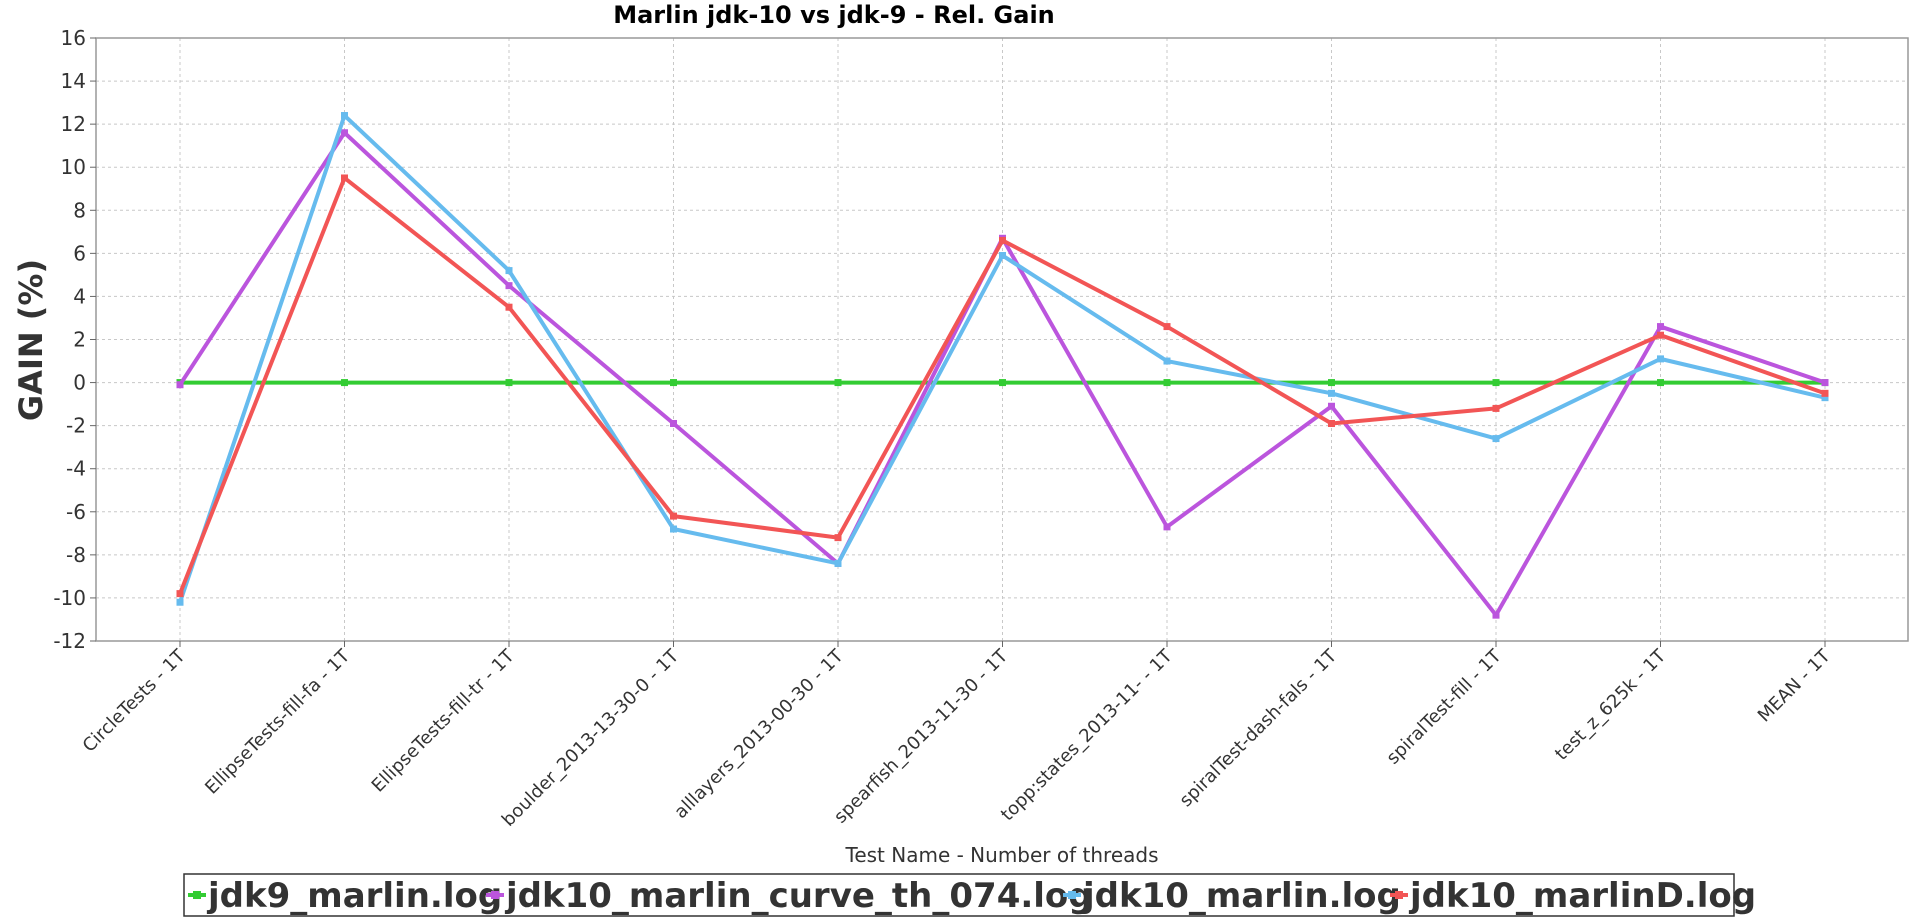 This screenshot has width=1920, height=918. I want to click on legend-label: jdk9_marlin.log, so click(354, 896).